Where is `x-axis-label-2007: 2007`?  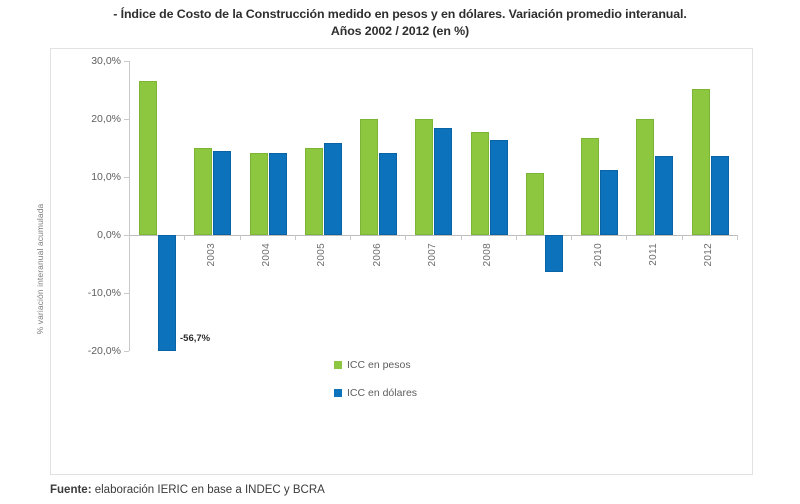 x-axis-label-2007: 2007 is located at coordinates (432, 255).